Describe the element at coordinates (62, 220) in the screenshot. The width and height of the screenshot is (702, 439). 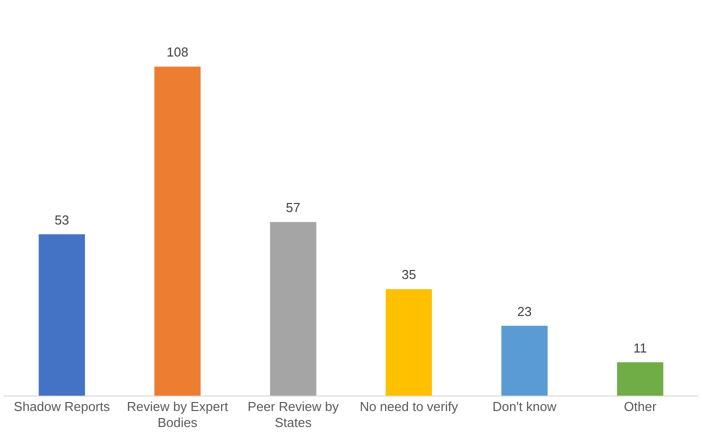
I see `data-label: 53` at that location.